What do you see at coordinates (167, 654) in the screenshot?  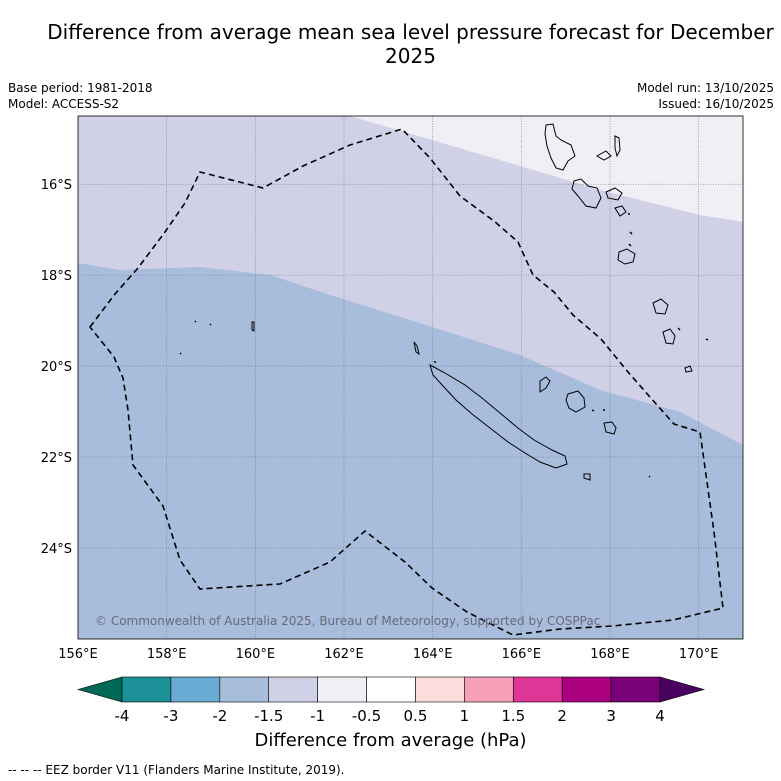 I see `lon-tick-label: 158°E` at bounding box center [167, 654].